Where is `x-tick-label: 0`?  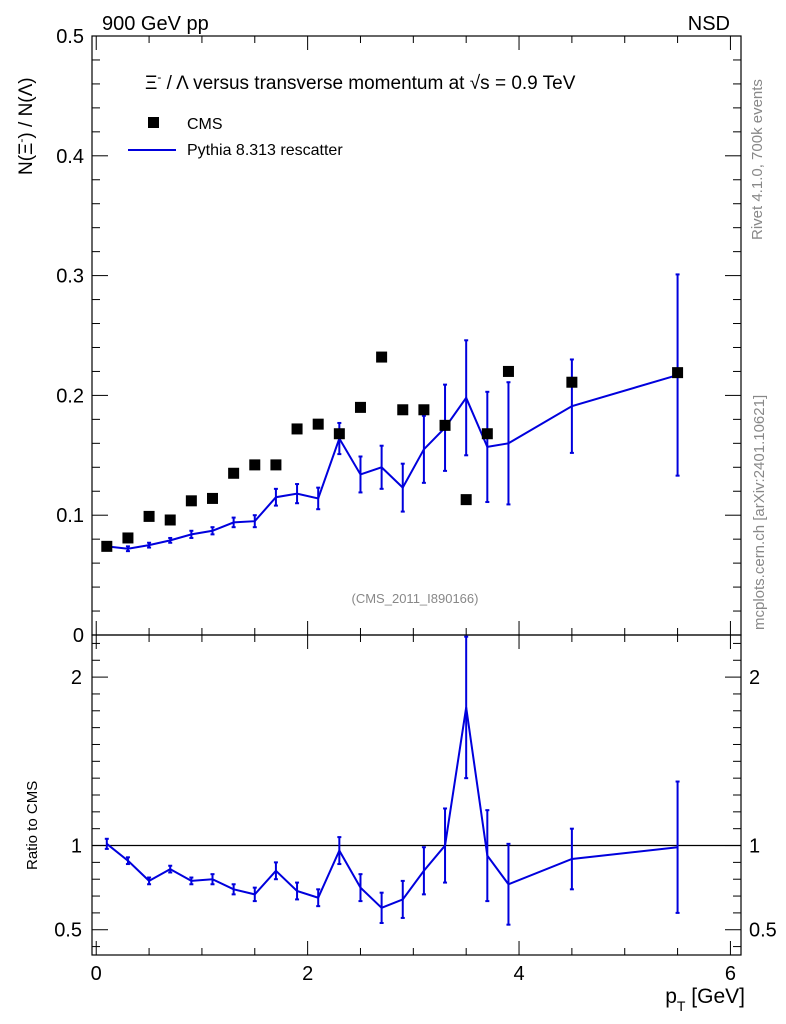 x-tick-label: 0 is located at coordinates (96, 974).